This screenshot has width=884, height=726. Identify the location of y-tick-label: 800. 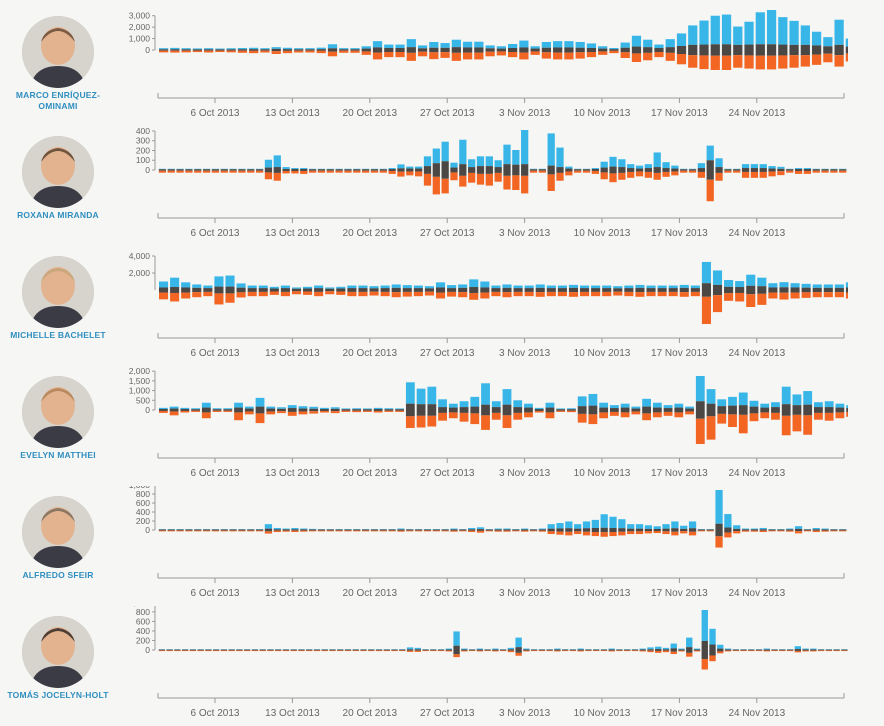
(143, 612).